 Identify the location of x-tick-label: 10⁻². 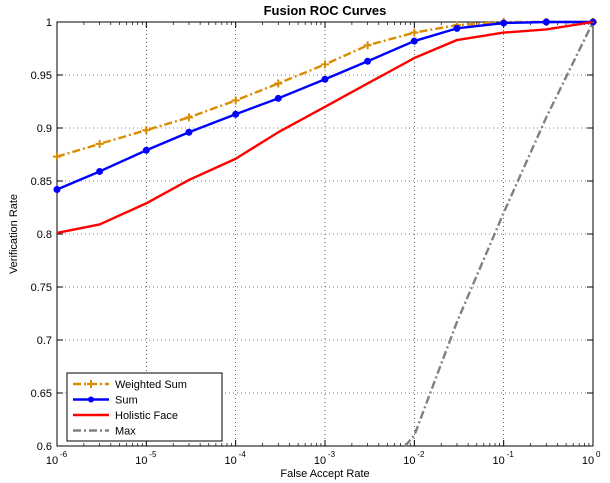
(414, 458).